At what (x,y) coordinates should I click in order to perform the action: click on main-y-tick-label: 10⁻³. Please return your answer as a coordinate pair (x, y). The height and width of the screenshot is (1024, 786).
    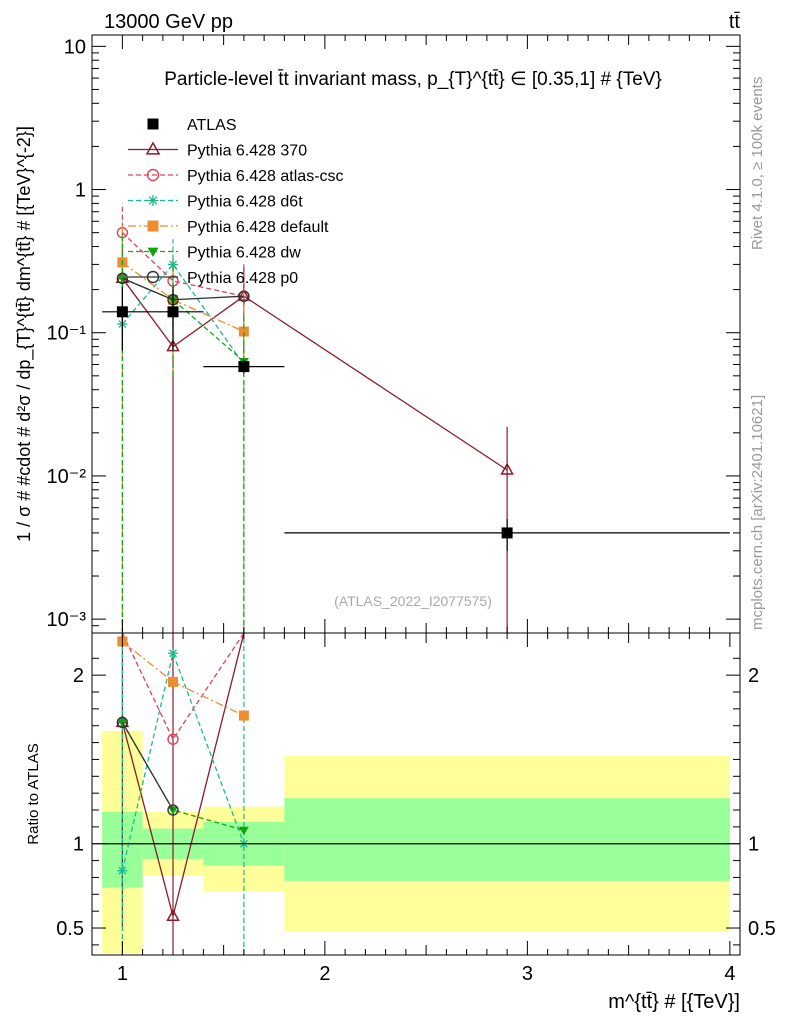
    Looking at the image, I should click on (67, 620).